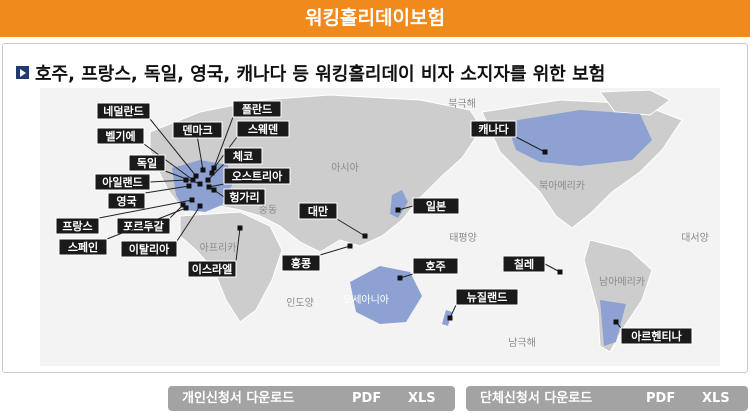  Describe the element at coordinates (622, 282) in the screenshot. I see `region-label: 남아메리카` at that location.